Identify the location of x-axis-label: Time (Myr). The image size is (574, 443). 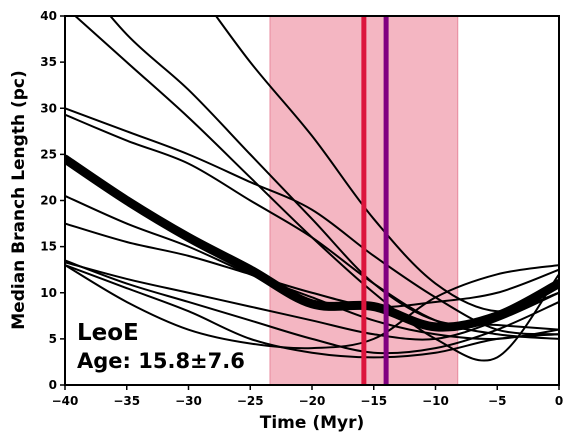
(312, 423).